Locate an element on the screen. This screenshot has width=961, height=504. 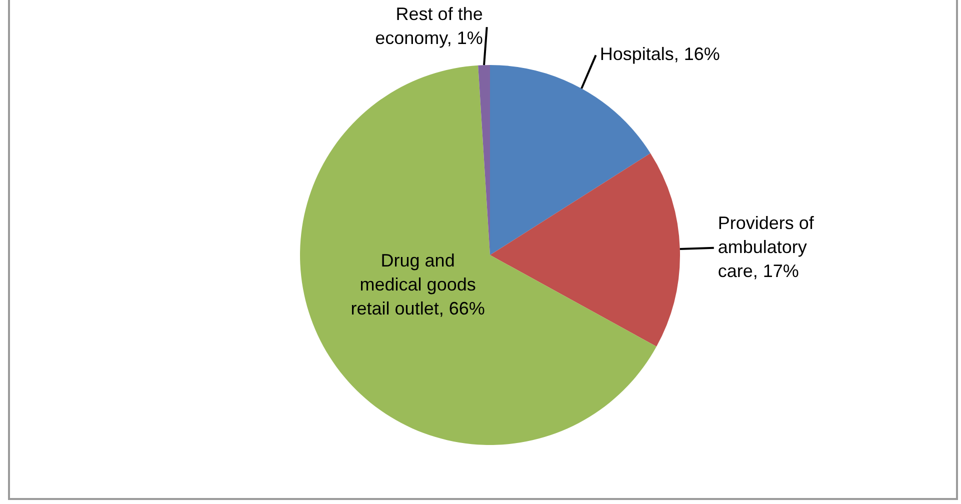
slice-label: Providers of ambulatory care, 17% is located at coordinates (766, 246).